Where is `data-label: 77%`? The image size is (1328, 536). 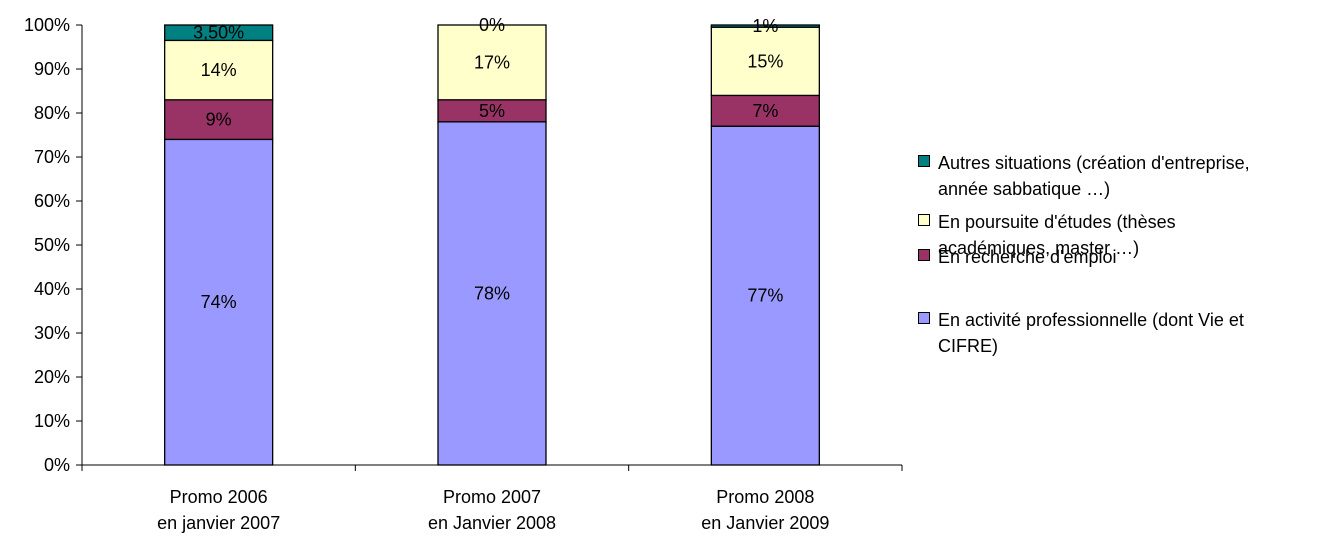
data-label: 77% is located at coordinates (765, 296).